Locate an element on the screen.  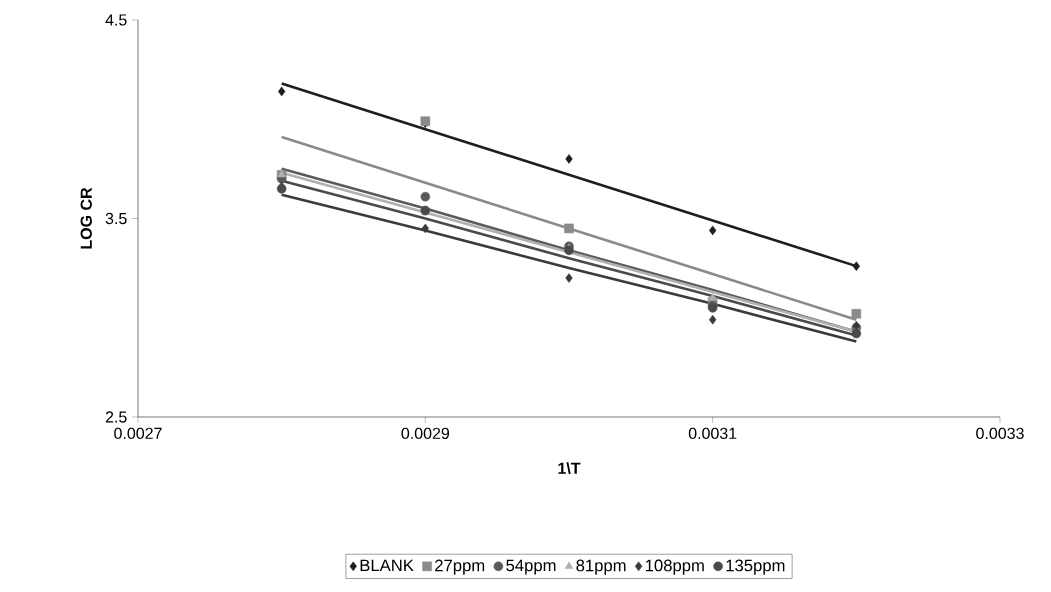
y-axis-title: LOG CR is located at coordinates (86, 218).